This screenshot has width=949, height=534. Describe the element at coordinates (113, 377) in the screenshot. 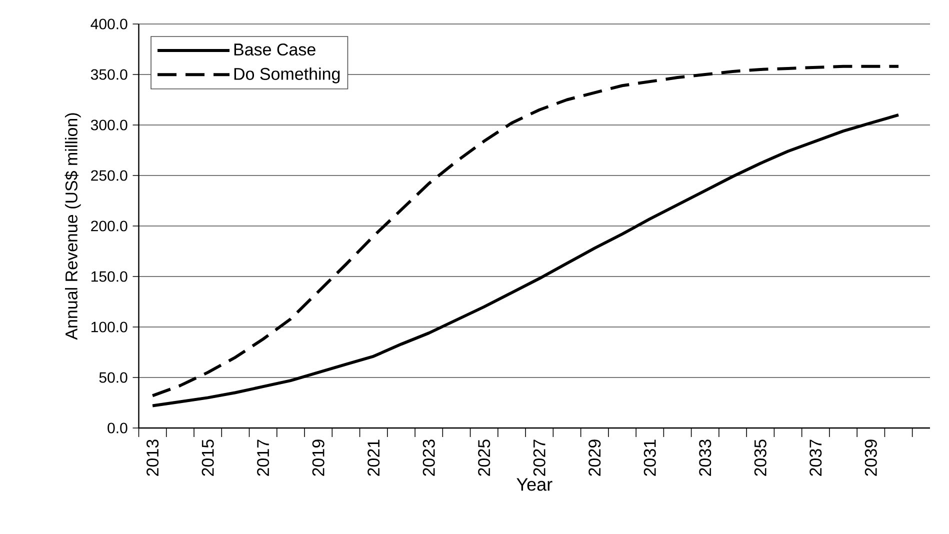

I see `y-tick-label: 50.0` at that location.